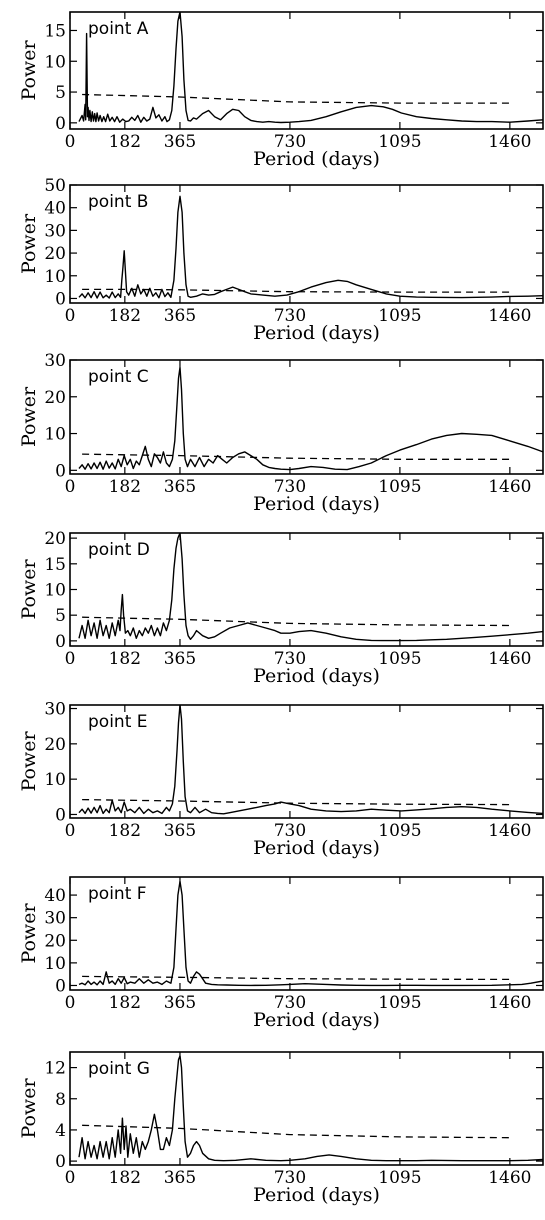  What do you see at coordinates (118, 202) in the screenshot?
I see `panel-label: point B` at bounding box center [118, 202].